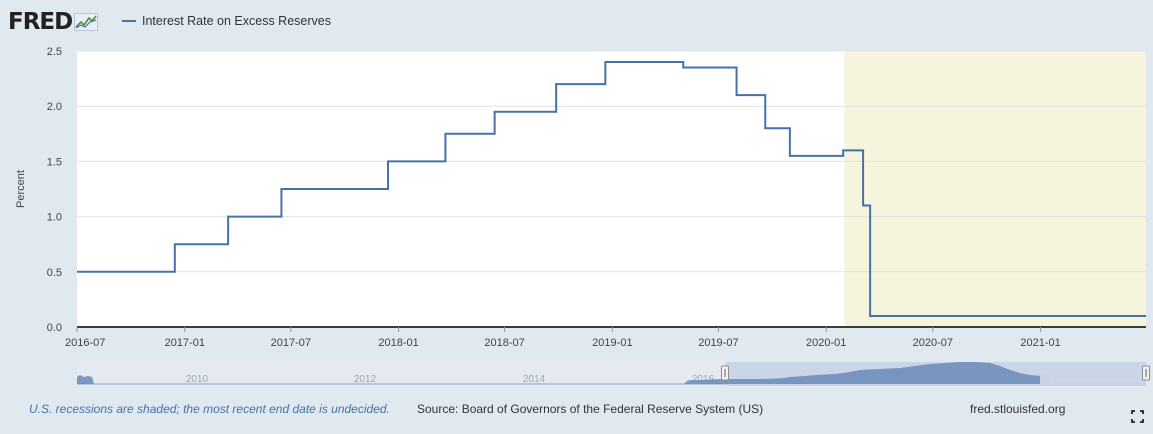  Describe the element at coordinates (613, 374) in the screenshot. I see `navigator: 201020122014201620182020` at that location.